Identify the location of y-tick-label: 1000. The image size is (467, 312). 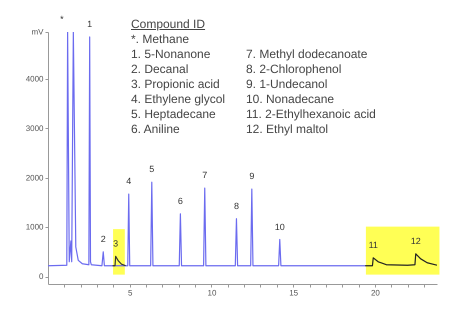
(35, 227).